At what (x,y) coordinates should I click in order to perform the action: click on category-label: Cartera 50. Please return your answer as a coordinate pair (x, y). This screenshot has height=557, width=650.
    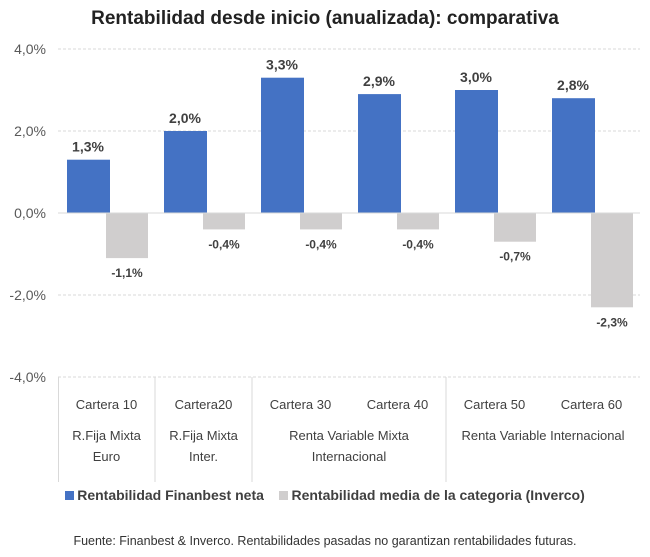
    Looking at the image, I should click on (494, 404).